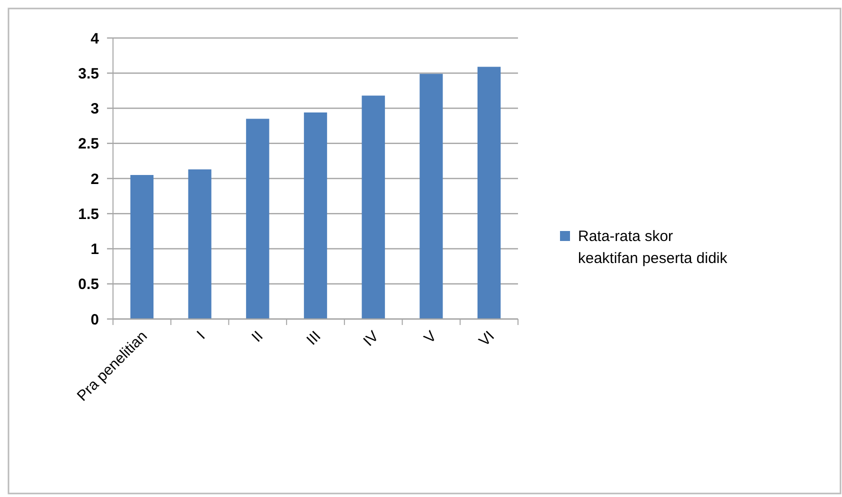 The height and width of the screenshot is (497, 842). What do you see at coordinates (94, 319) in the screenshot?
I see `y-tick-label: 0` at bounding box center [94, 319].